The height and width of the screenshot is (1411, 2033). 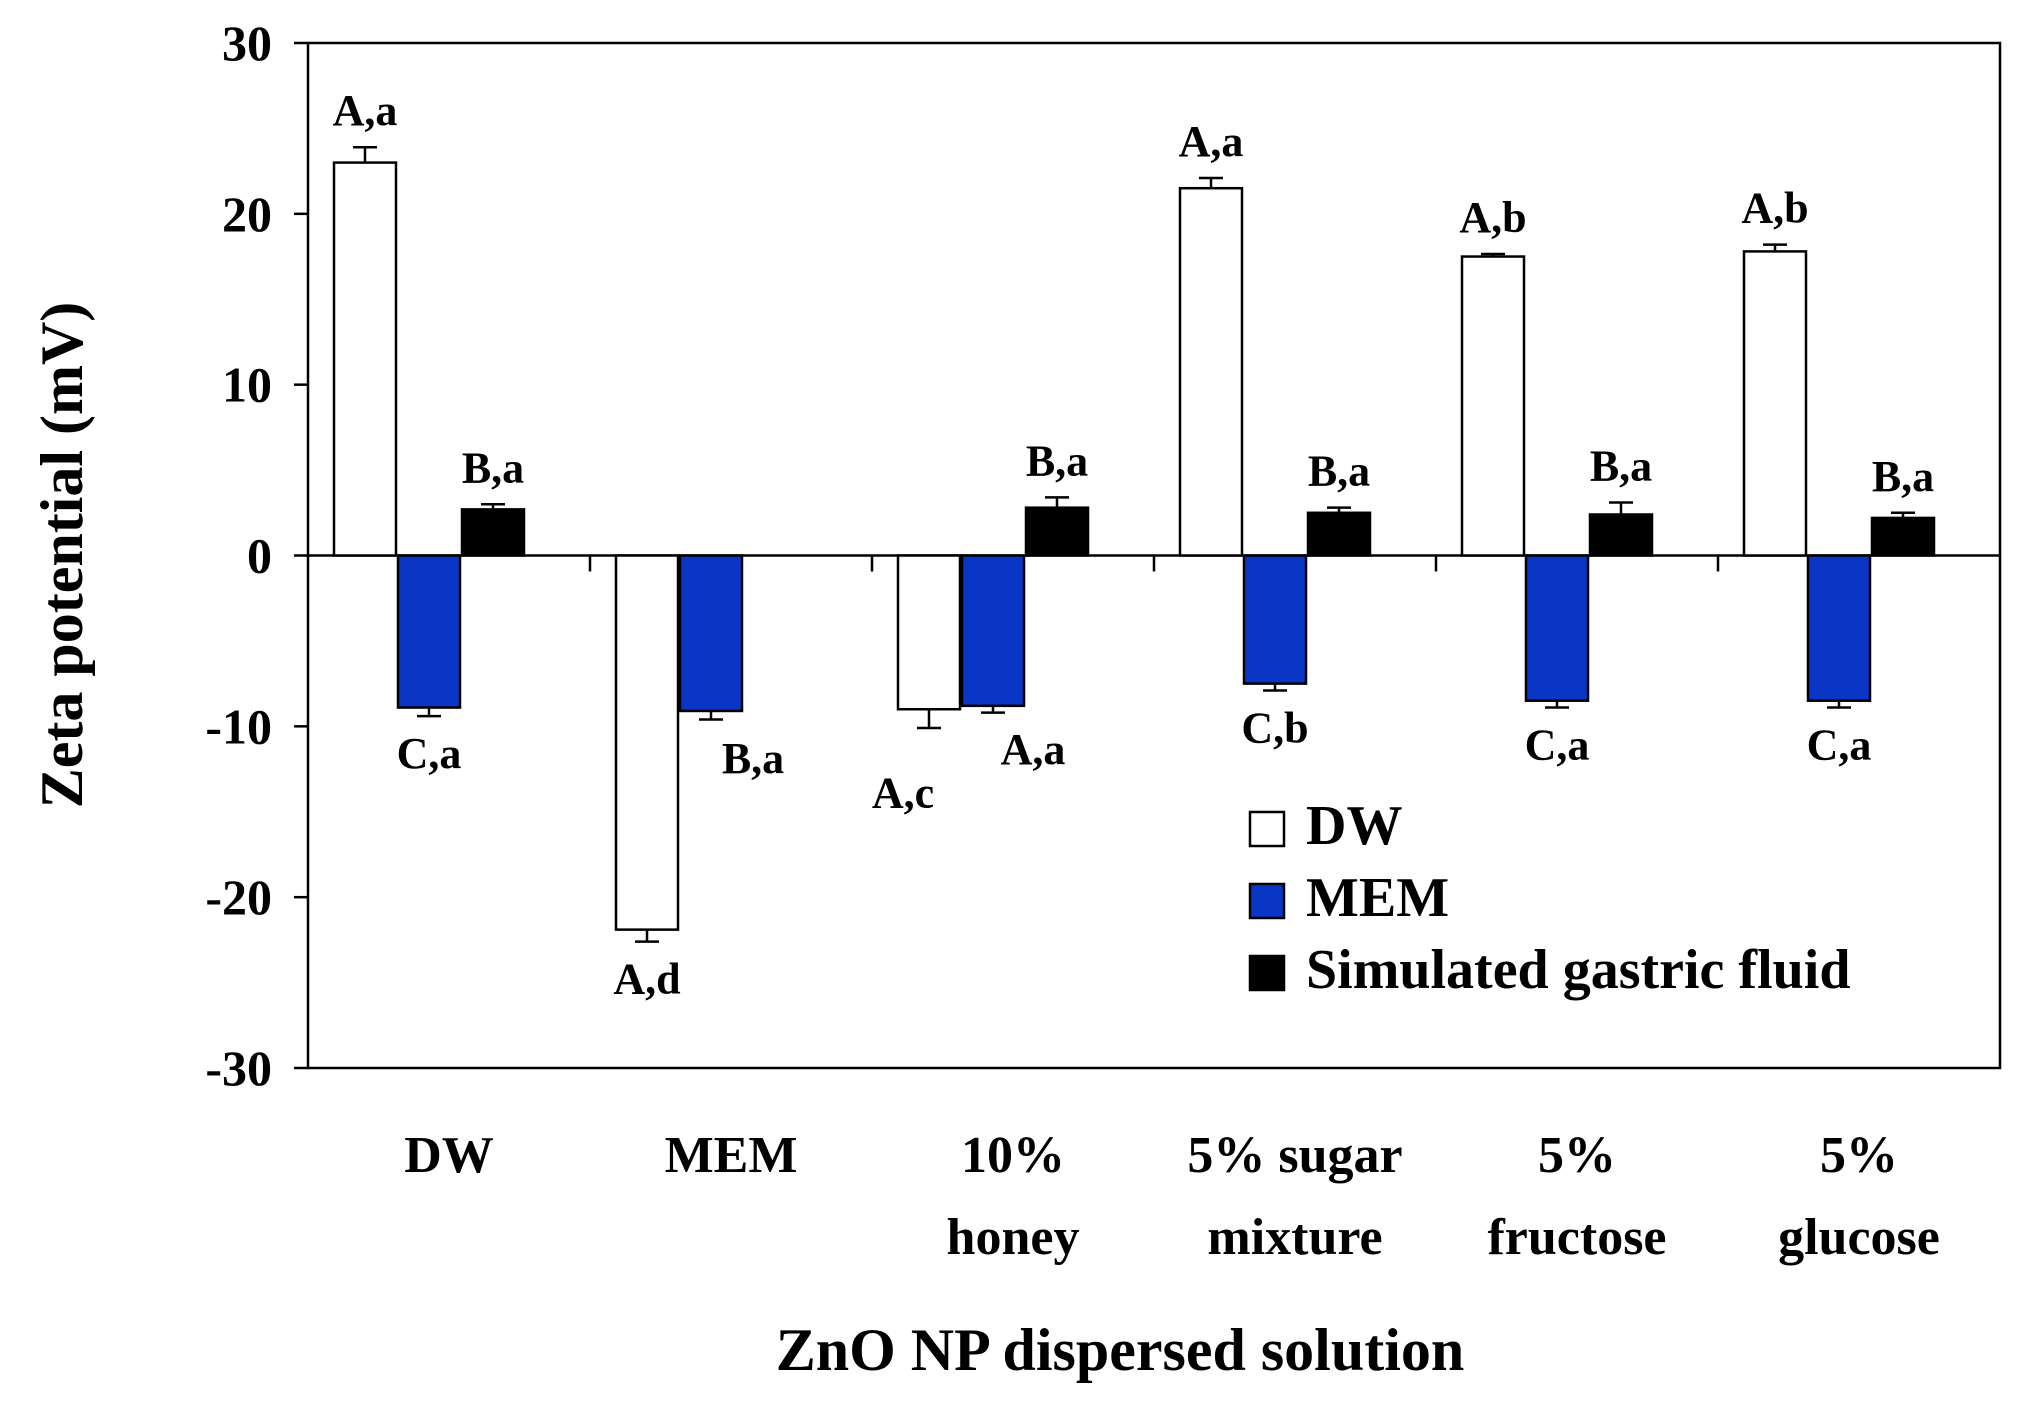 What do you see at coordinates (646, 979) in the screenshot?
I see `significance-label: A,d` at bounding box center [646, 979].